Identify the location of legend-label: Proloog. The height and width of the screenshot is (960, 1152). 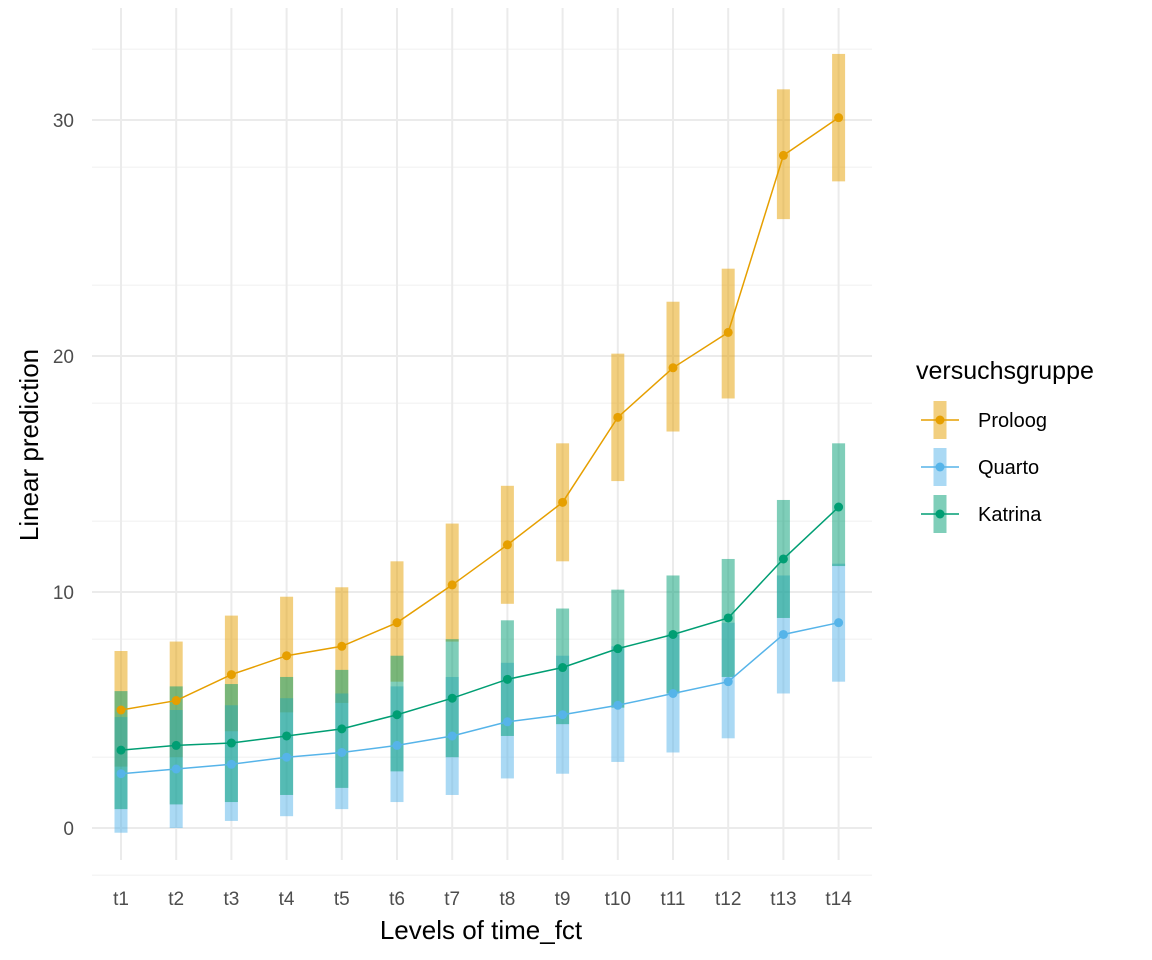
(1012, 421).